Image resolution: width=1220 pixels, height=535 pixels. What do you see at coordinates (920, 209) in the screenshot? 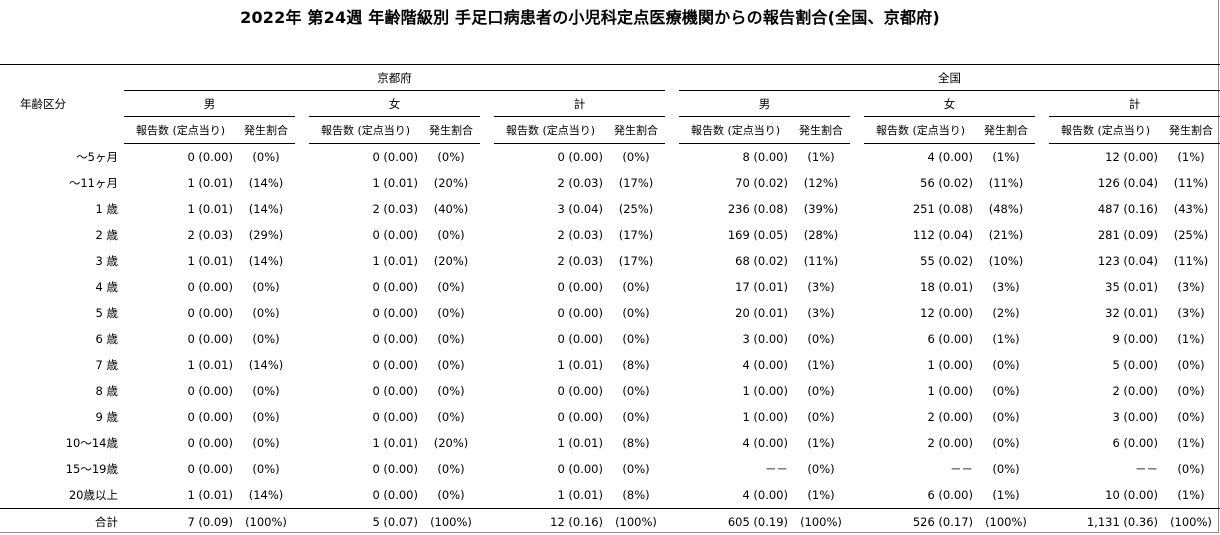
I see `report-count-cell: 251 (0.08)` at bounding box center [920, 209].